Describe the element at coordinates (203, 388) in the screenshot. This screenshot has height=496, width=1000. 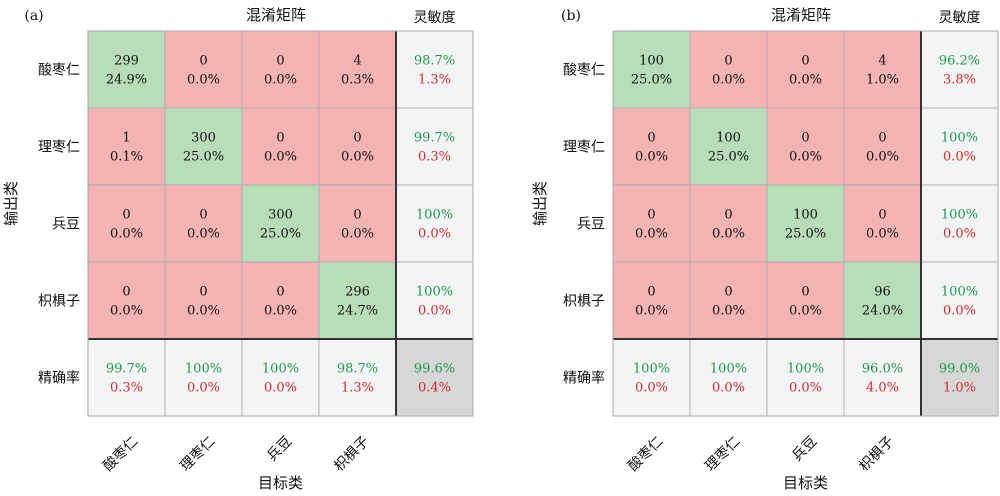
I see `col-summary-bad: 0.0%` at that location.